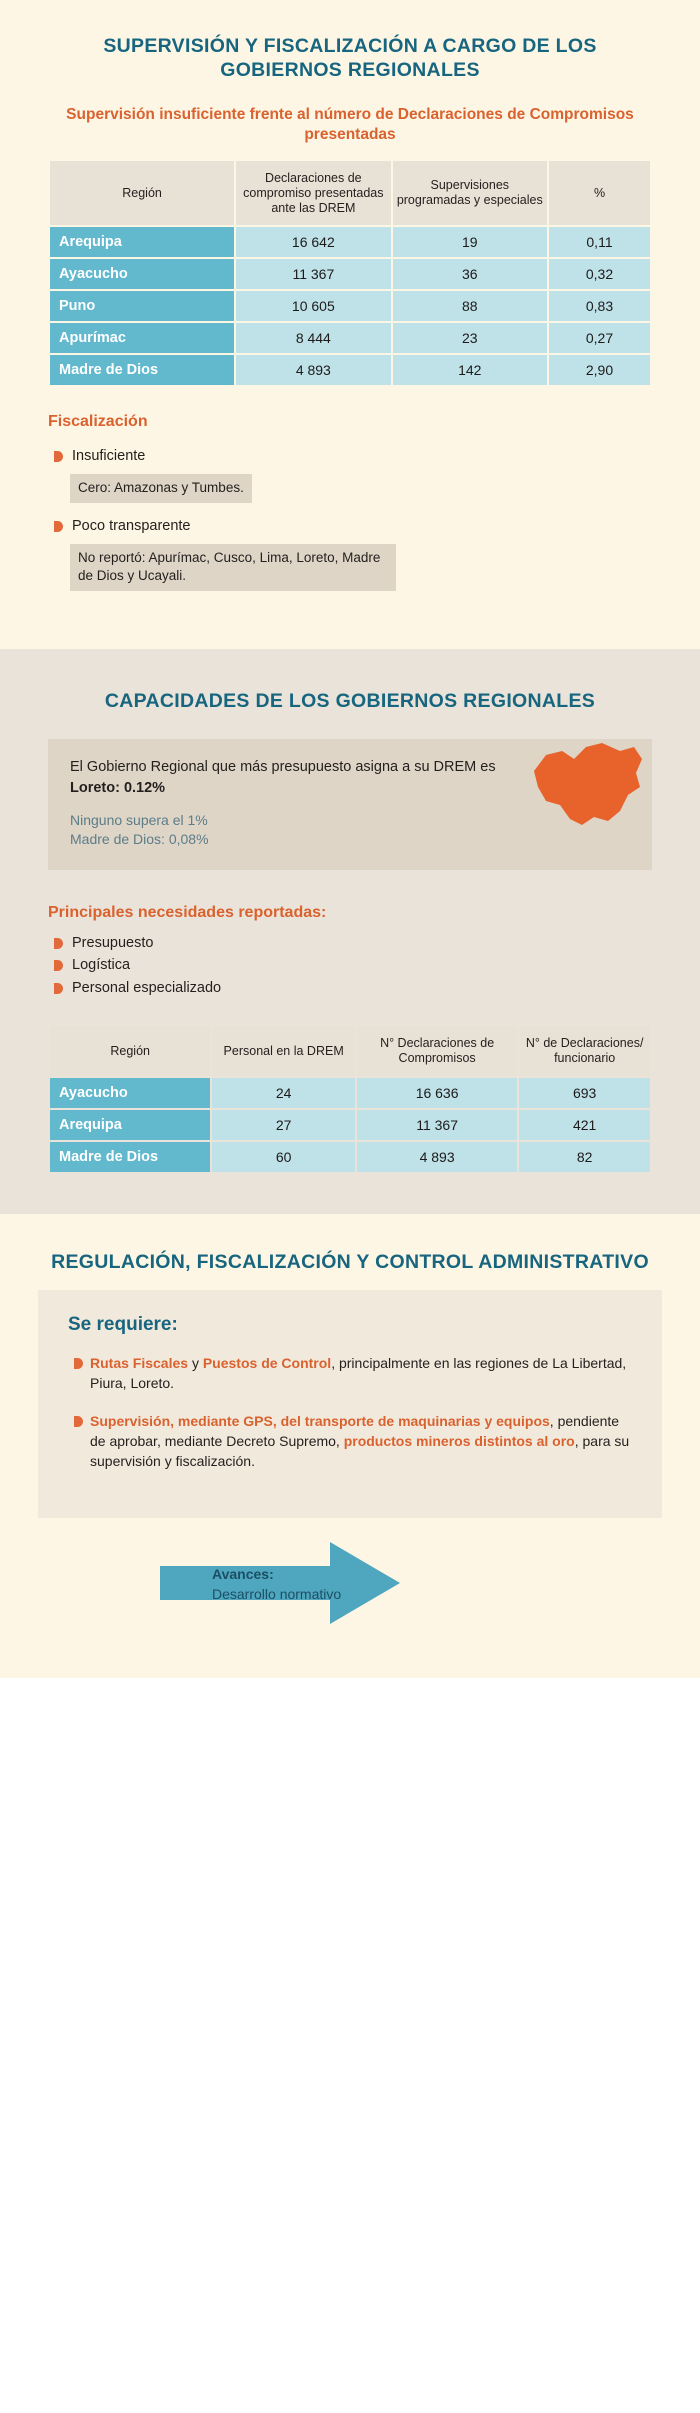 The image size is (700, 2413). Describe the element at coordinates (277, 1594) in the screenshot. I see `avances-value: Desarrollo normativo` at that location.